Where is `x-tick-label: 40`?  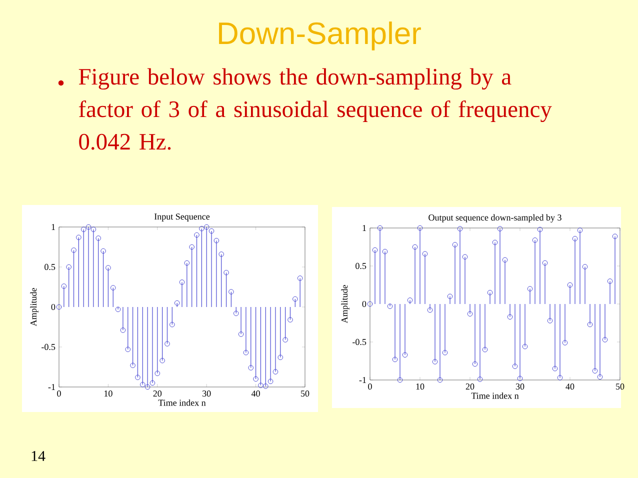 x-tick-label: 40 is located at coordinates (255, 393).